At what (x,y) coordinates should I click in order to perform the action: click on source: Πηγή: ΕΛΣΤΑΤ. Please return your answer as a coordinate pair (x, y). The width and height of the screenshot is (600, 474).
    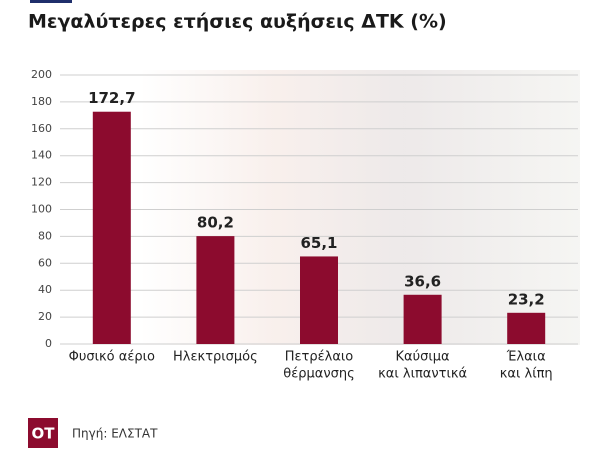
    Looking at the image, I should click on (115, 434).